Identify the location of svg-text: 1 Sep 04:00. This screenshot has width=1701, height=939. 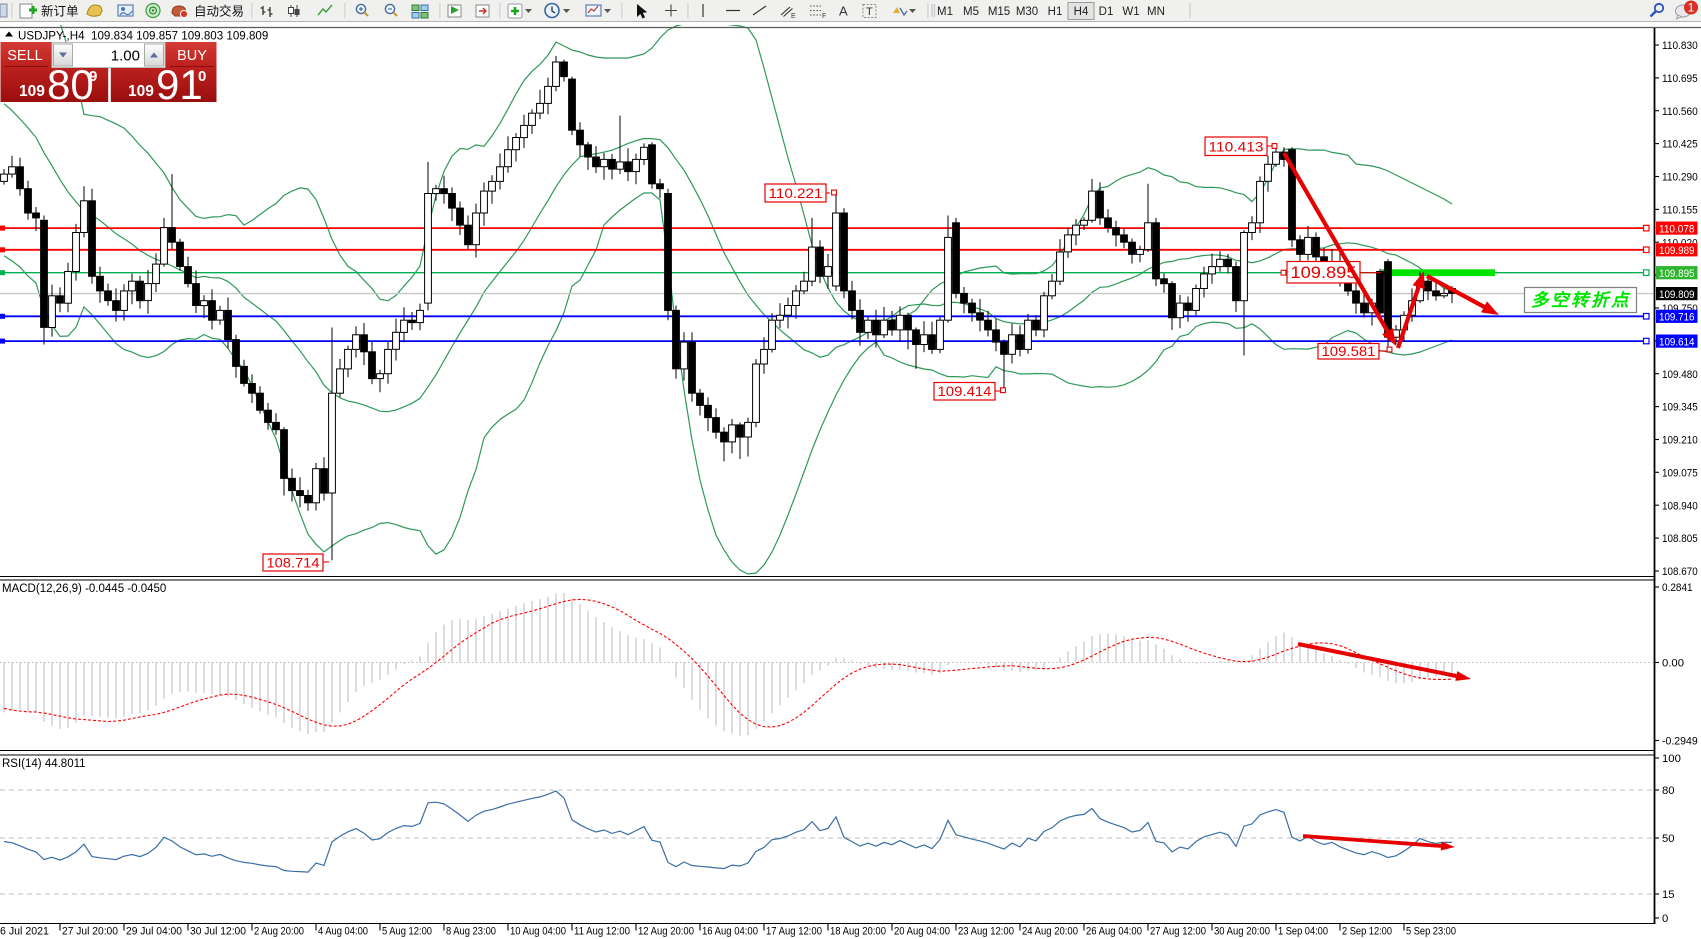
(1303, 932).